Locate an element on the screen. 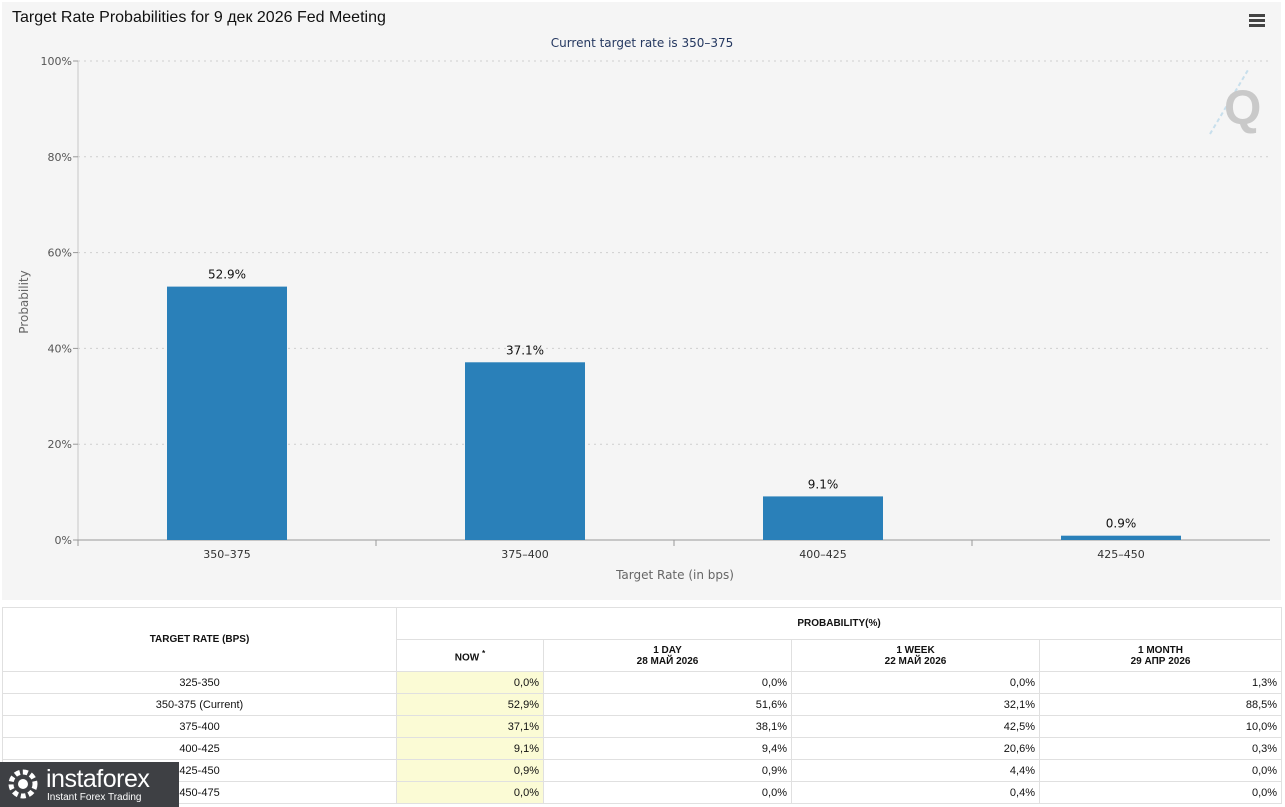 Image resolution: width=1285 pixels, height=807 pixels. day-cell: 9,4% is located at coordinates (667, 748).